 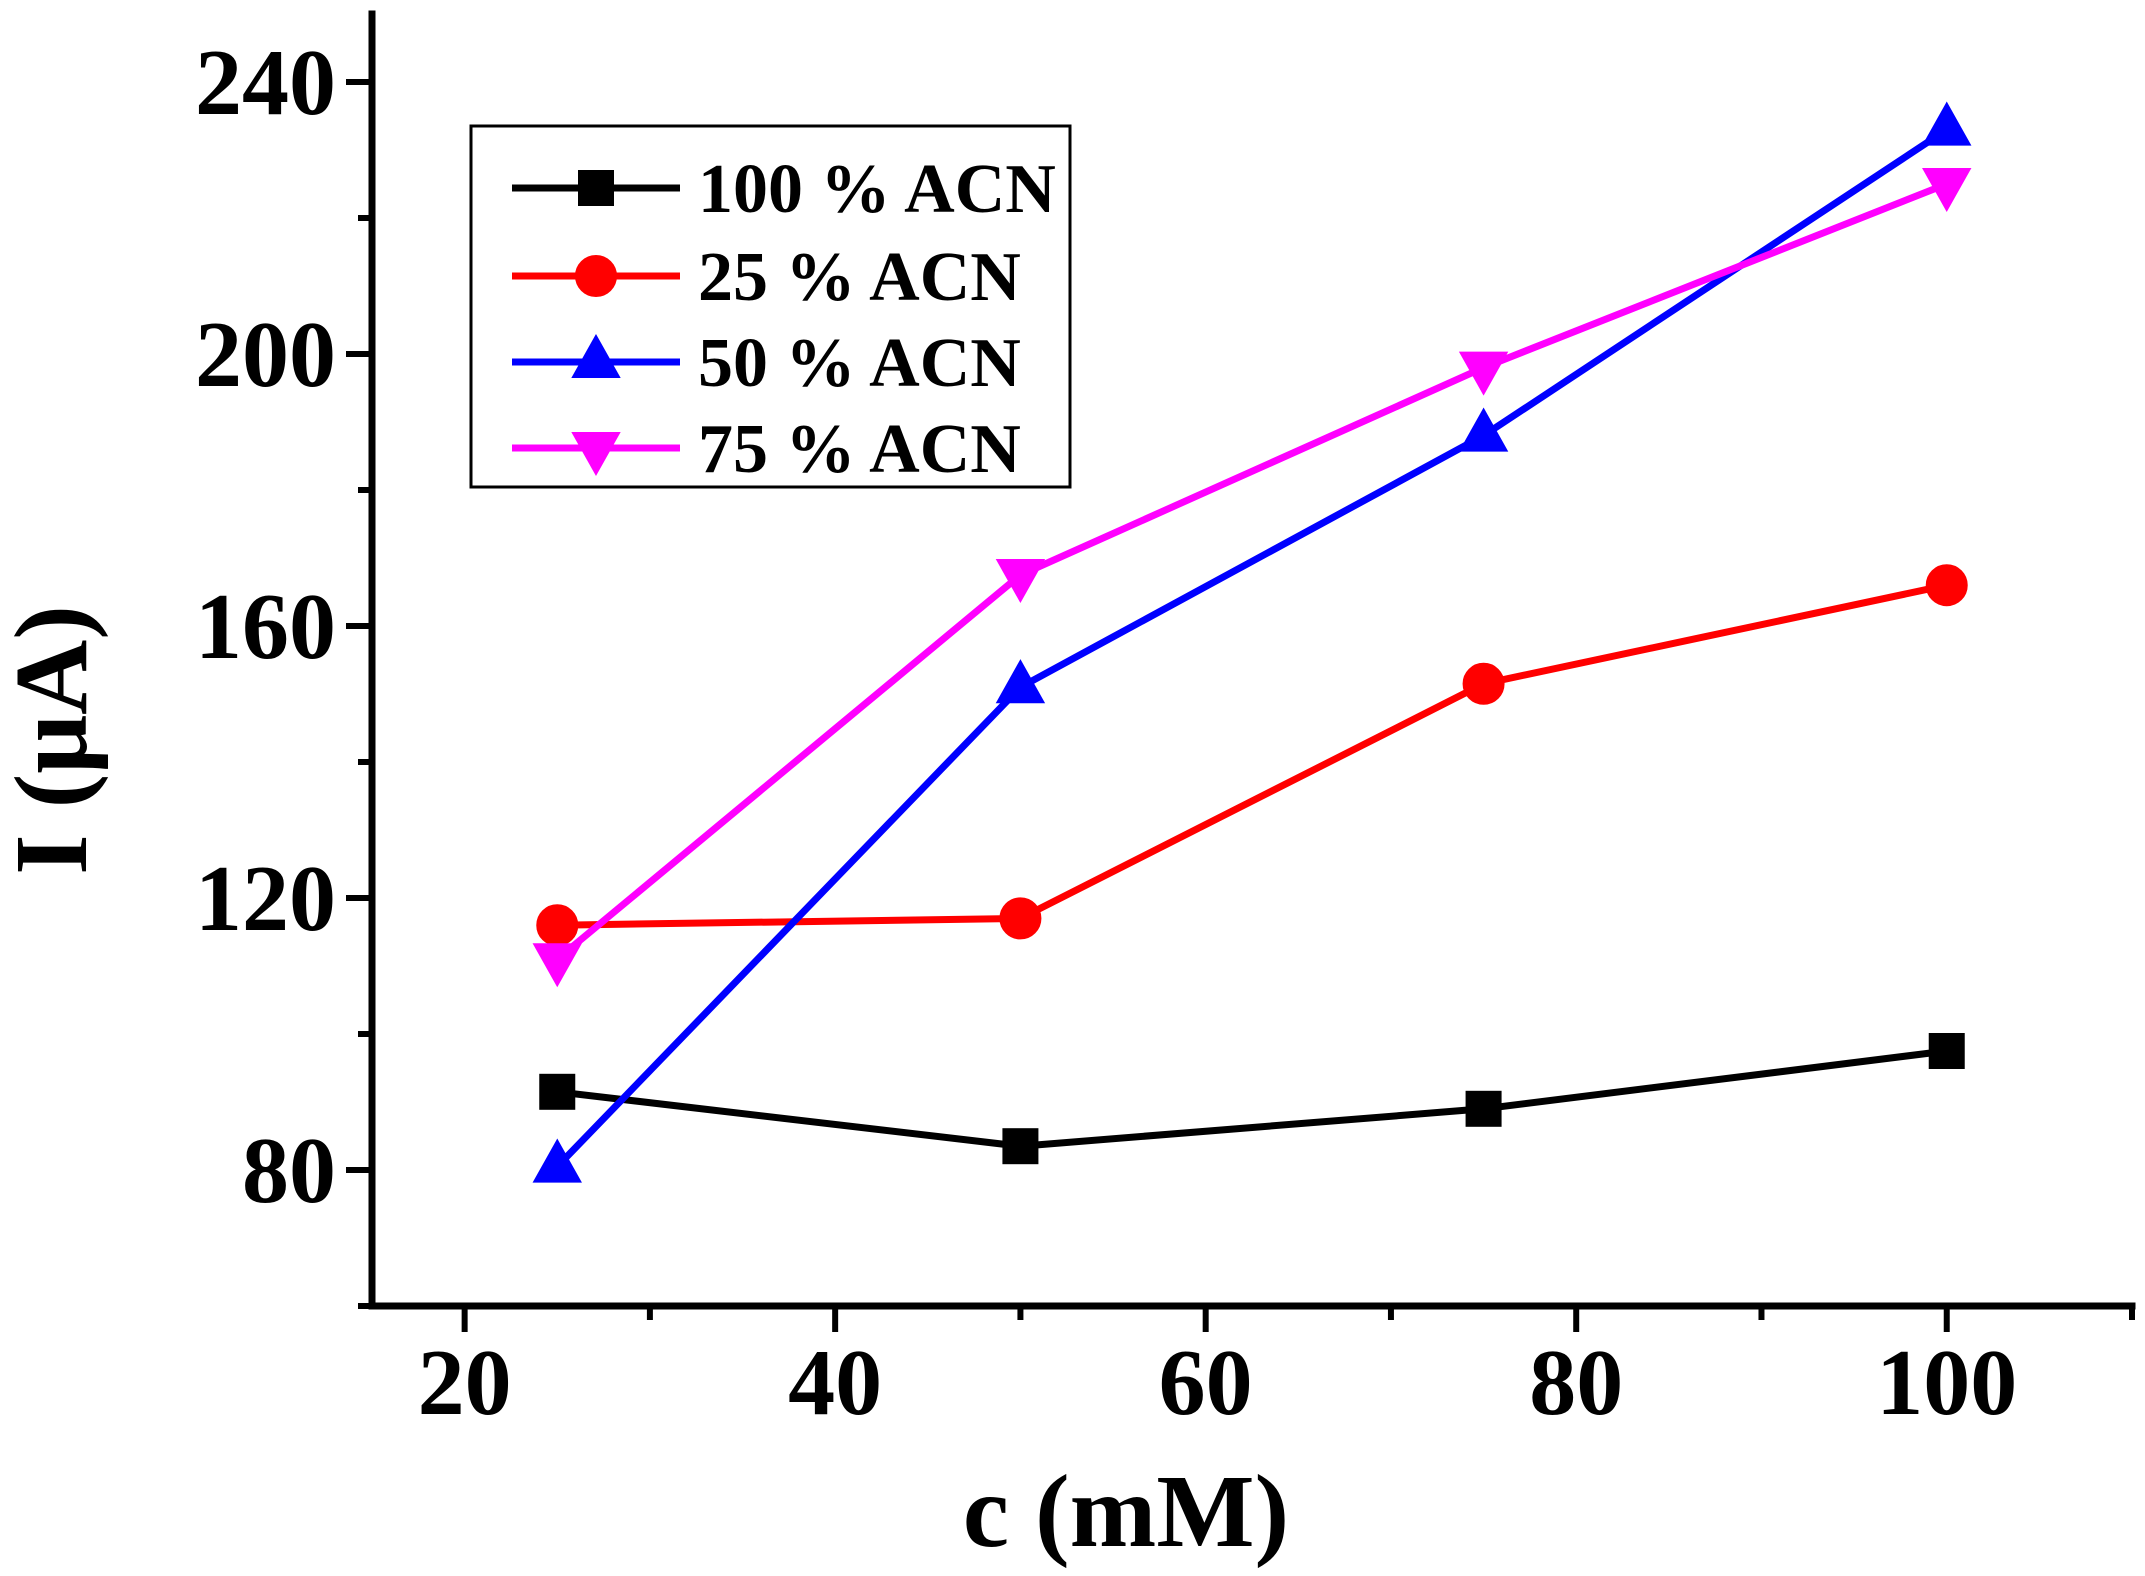 What do you see at coordinates (1252, 1098) in the screenshot?
I see `series-line-100acn` at bounding box center [1252, 1098].